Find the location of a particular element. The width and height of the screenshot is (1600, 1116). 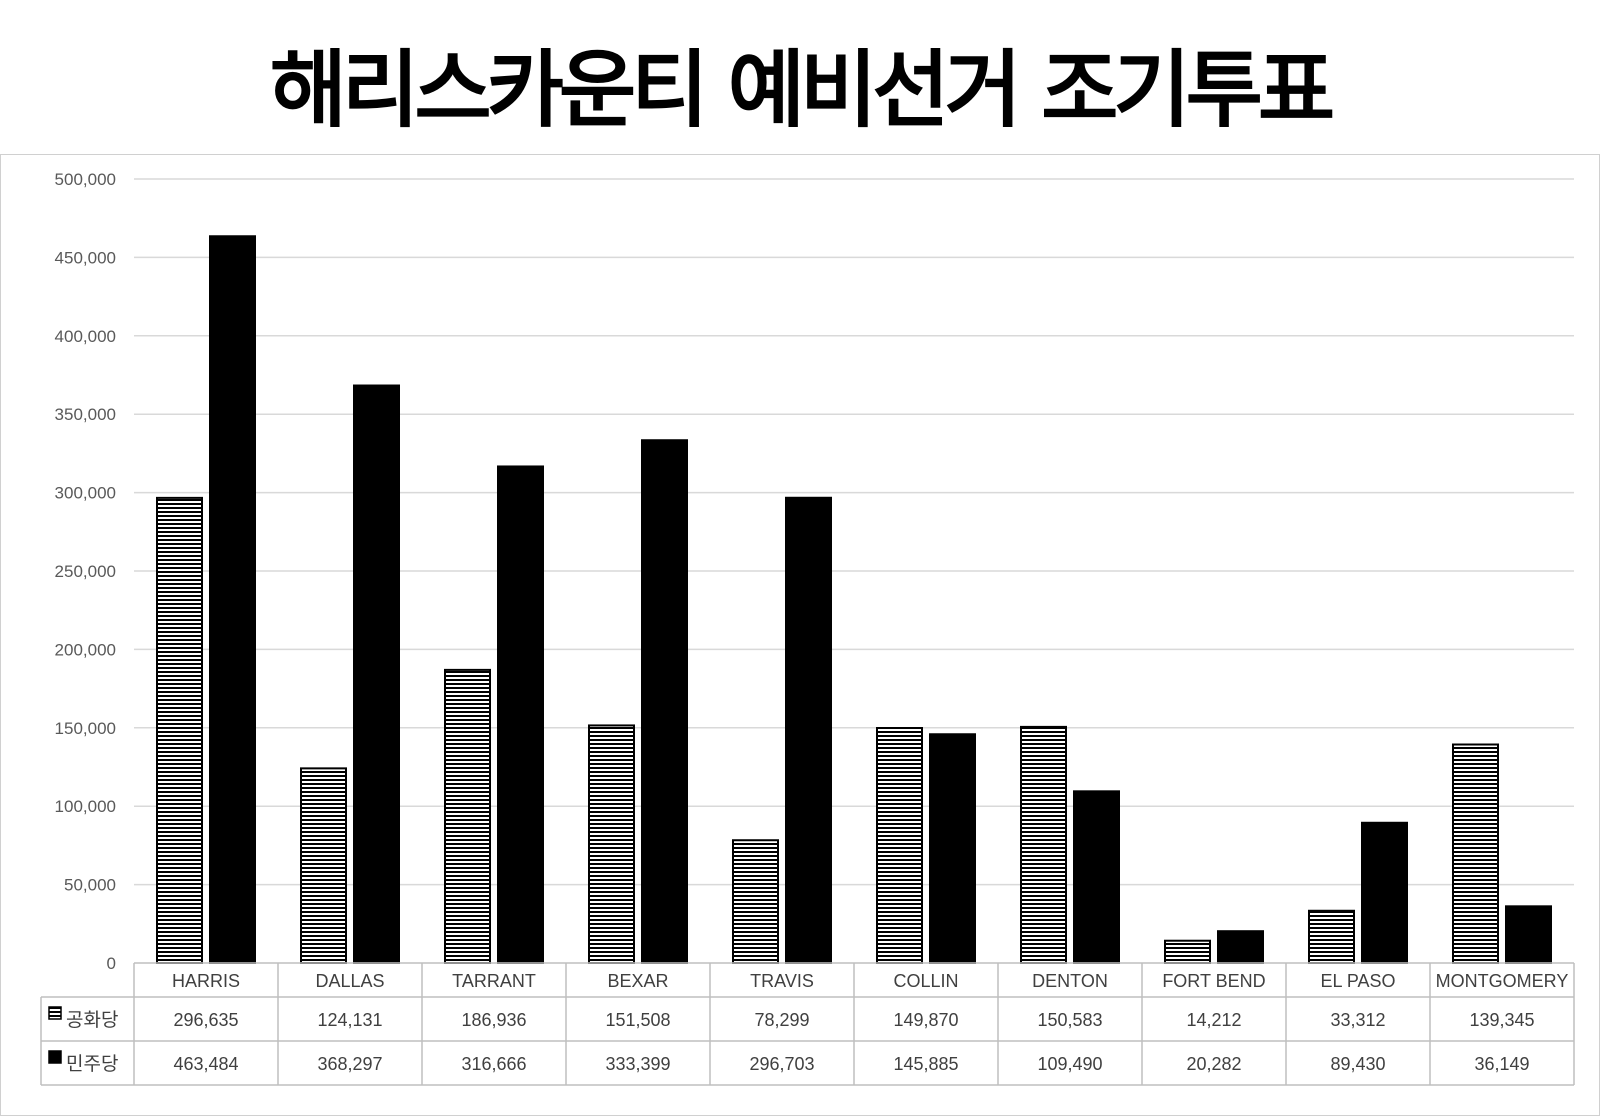

data-label: 33,312 is located at coordinates (1357, 1020).